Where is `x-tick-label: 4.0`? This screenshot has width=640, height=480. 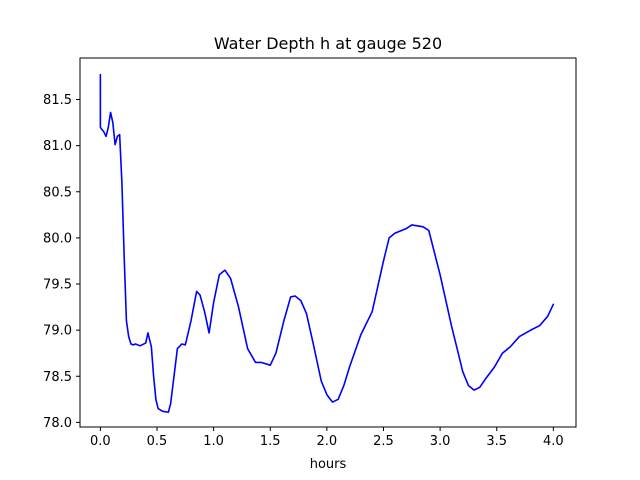 x-tick-label: 4.0 is located at coordinates (553, 441).